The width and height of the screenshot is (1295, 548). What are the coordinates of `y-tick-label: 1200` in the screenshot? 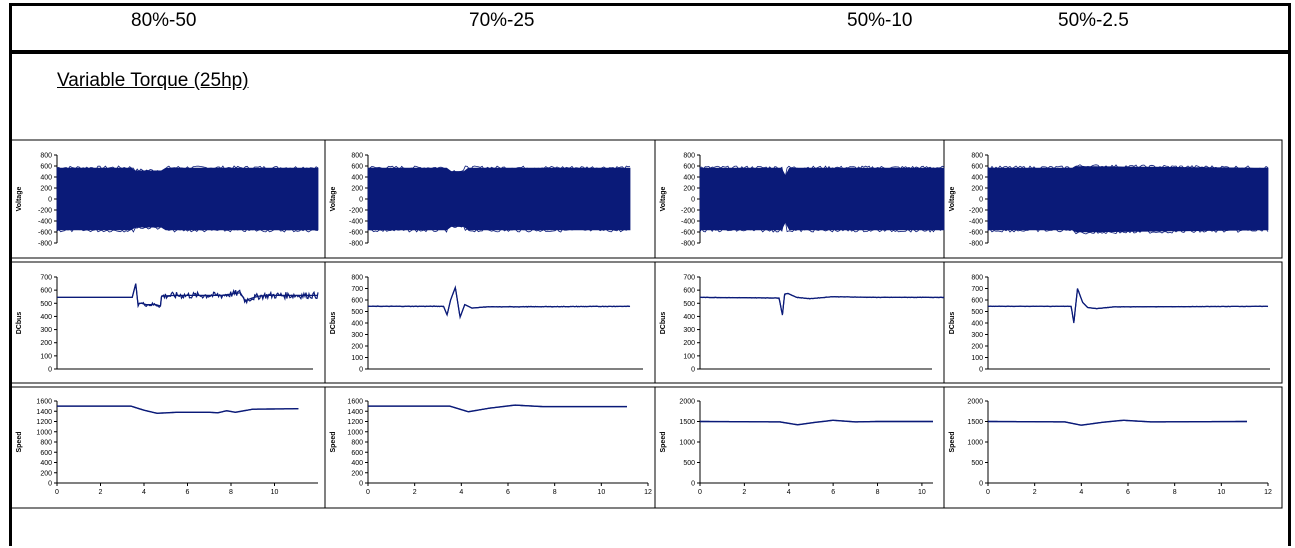 It's located at (44, 422).